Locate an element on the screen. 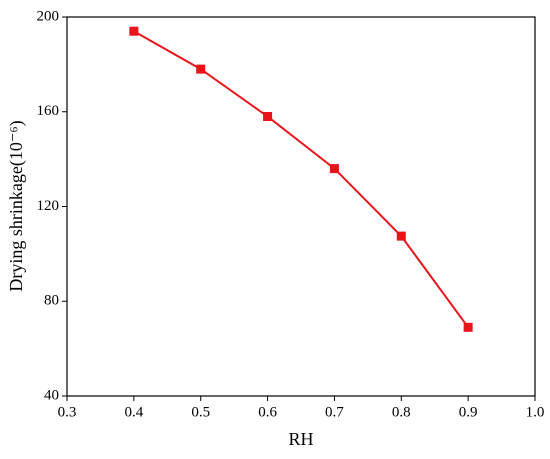 This screenshot has height=459, width=550. x-axis-title: RH is located at coordinates (300, 439).